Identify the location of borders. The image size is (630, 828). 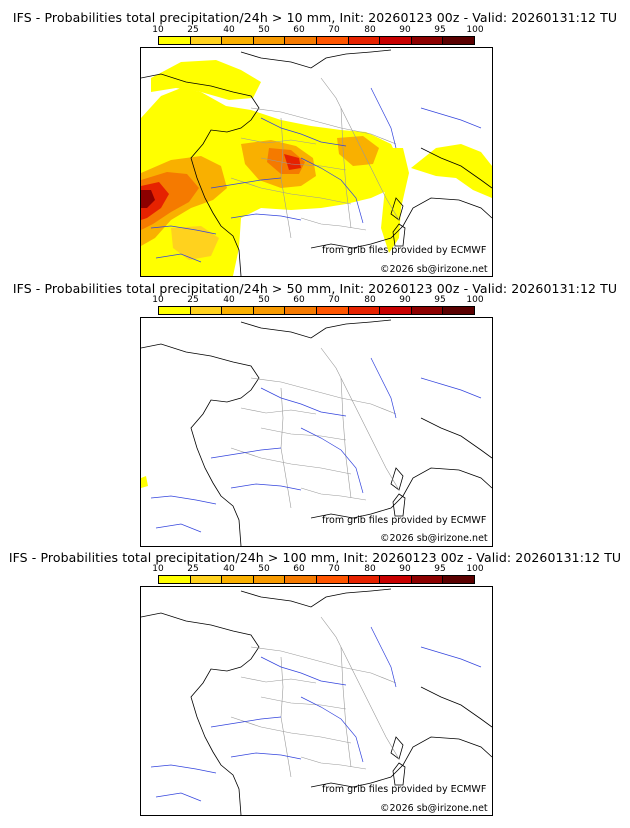
(315, 158).